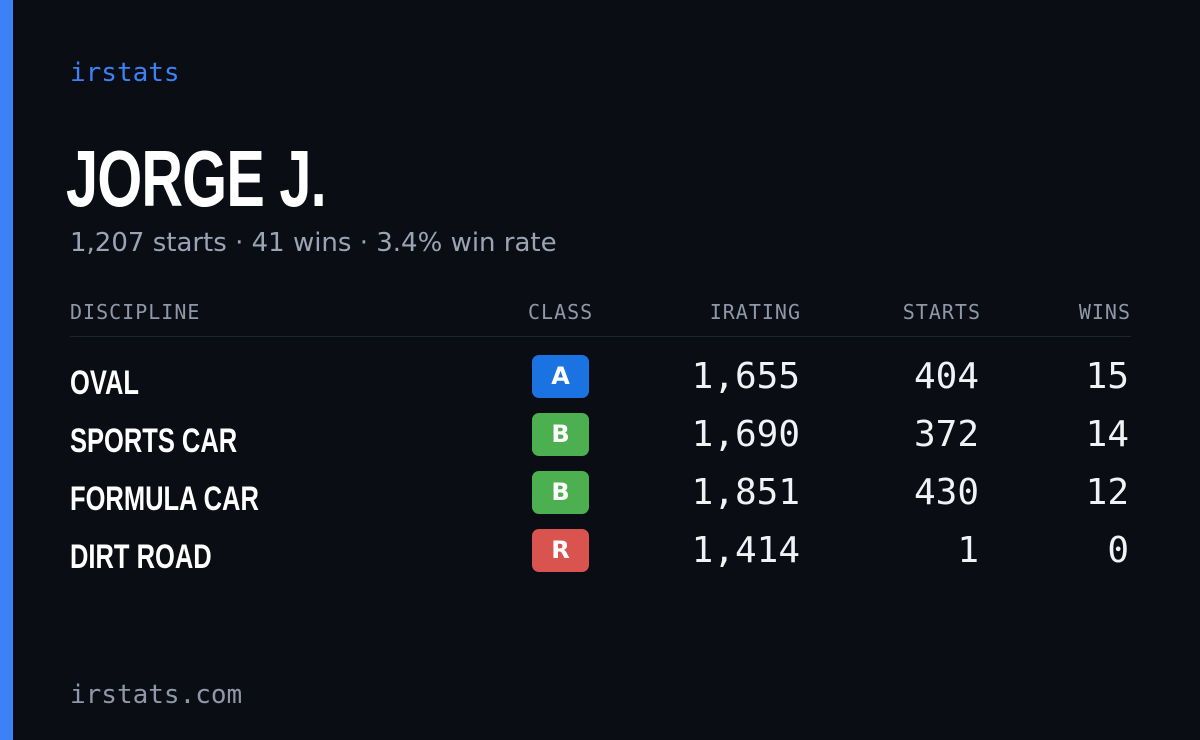  What do you see at coordinates (968, 550) in the screenshot?
I see `starts-value: 1` at bounding box center [968, 550].